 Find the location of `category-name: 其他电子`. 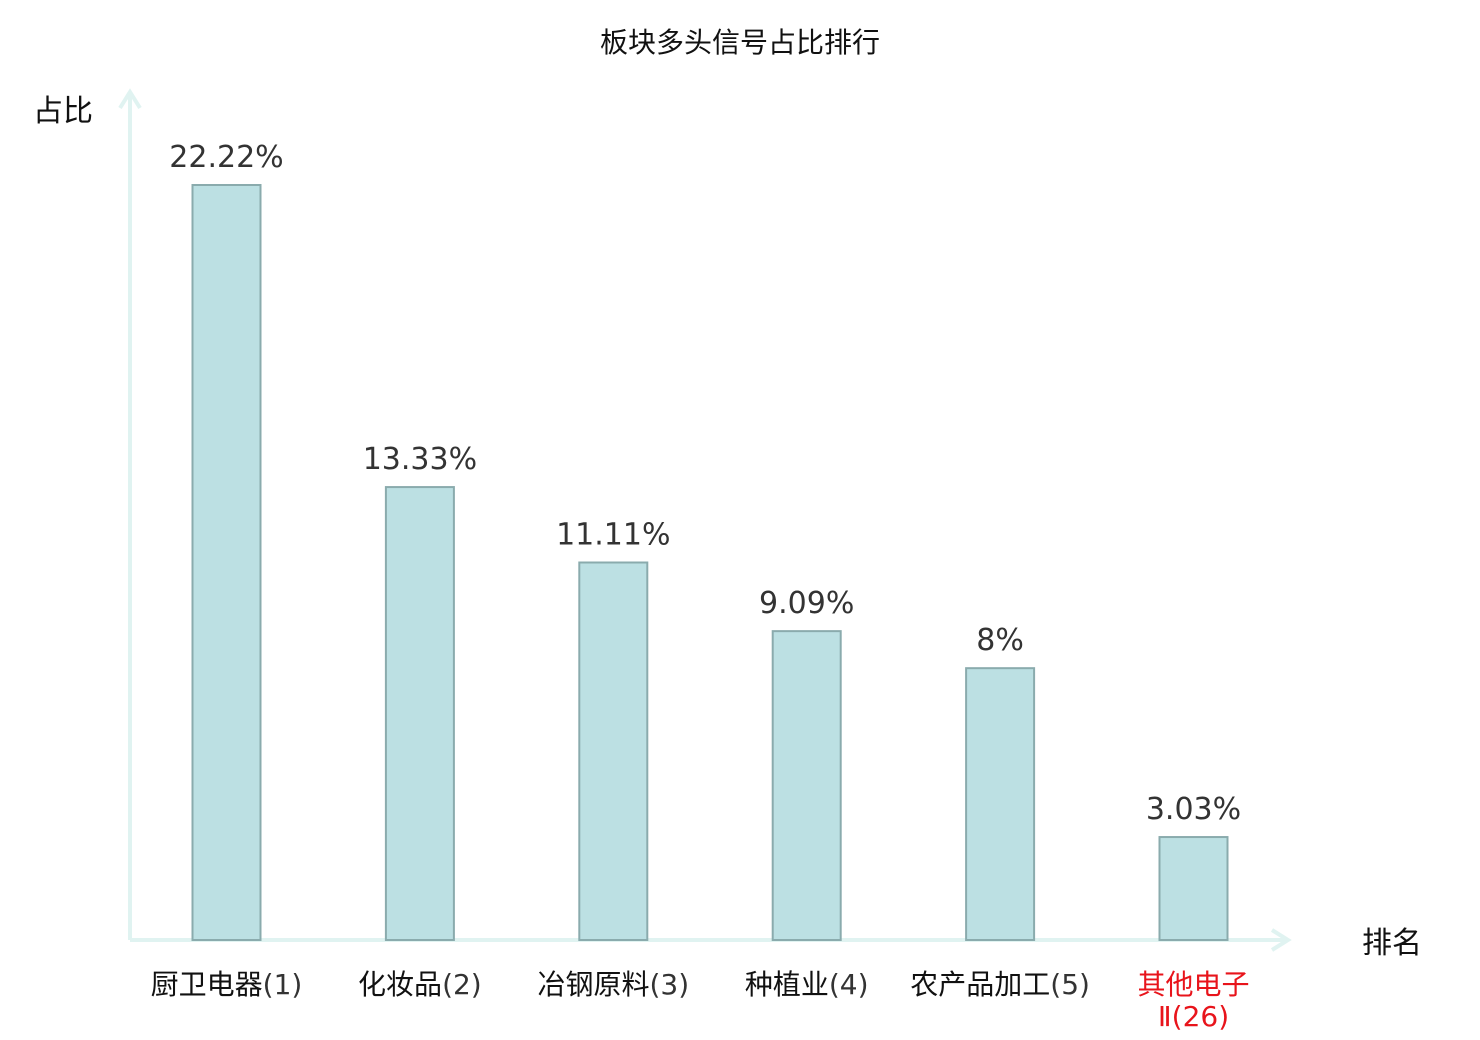

category-name: 其他电子 is located at coordinates (1193, 984).